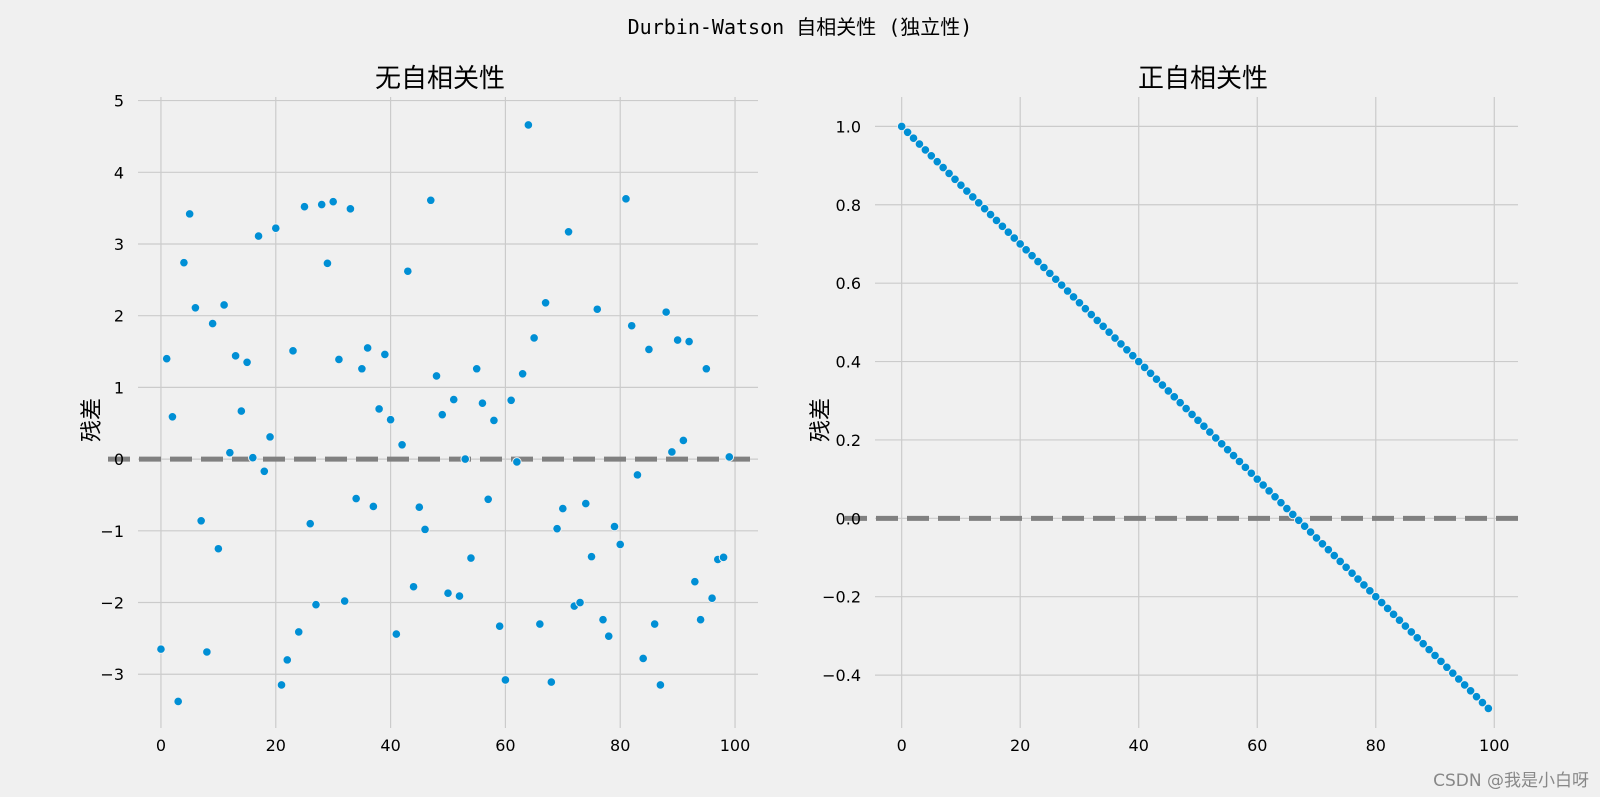 This screenshot has height=797, width=1600. I want to click on y-tick-label: 2, so click(119, 316).